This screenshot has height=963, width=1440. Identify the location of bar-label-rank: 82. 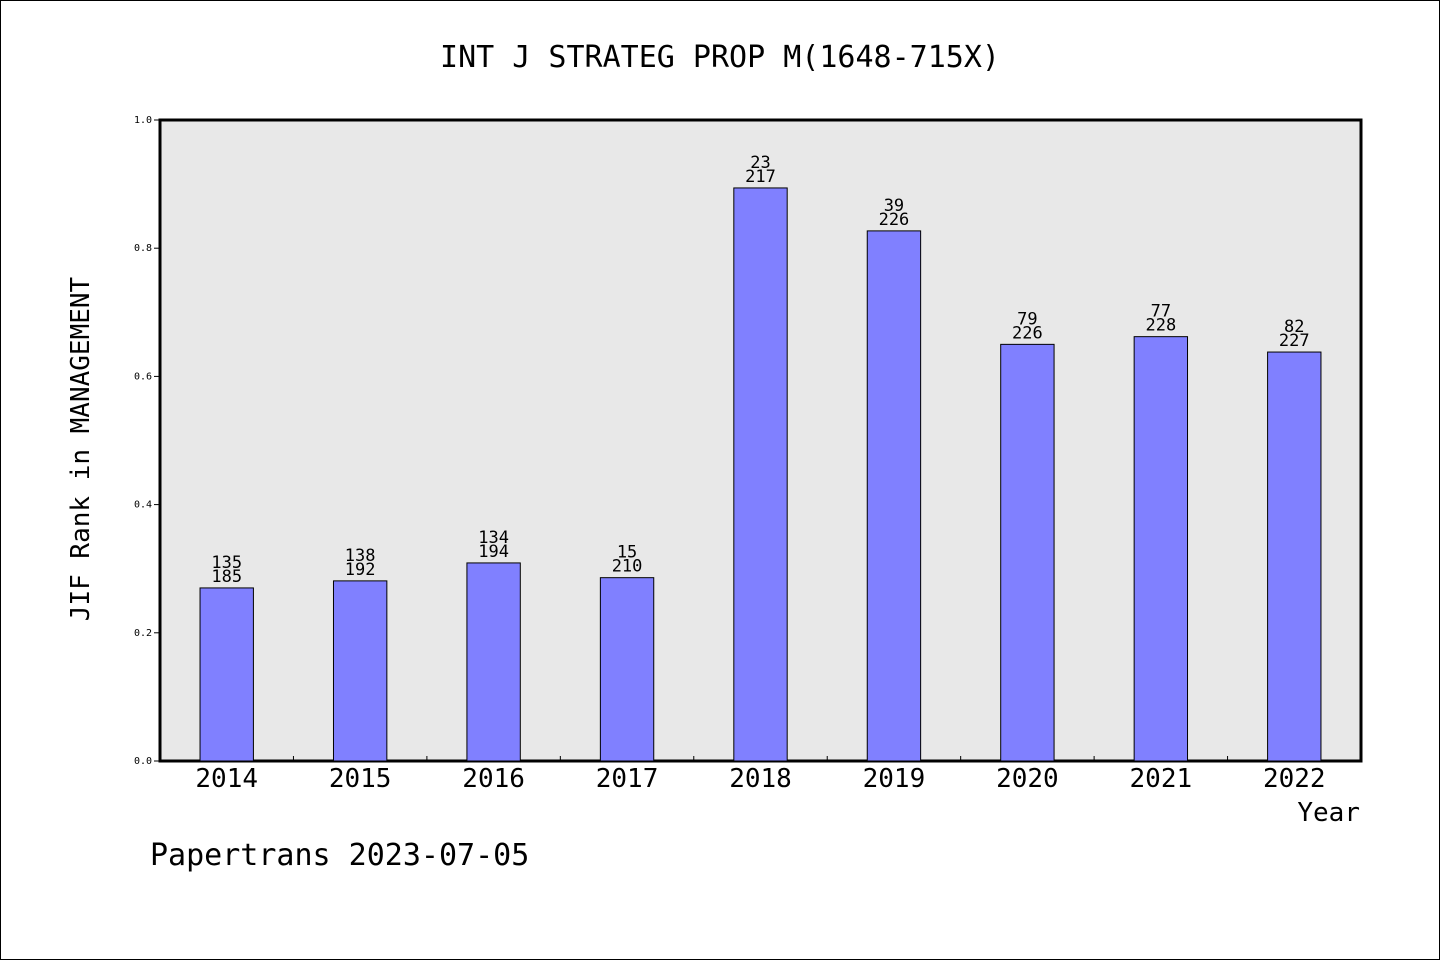
(1294, 327).